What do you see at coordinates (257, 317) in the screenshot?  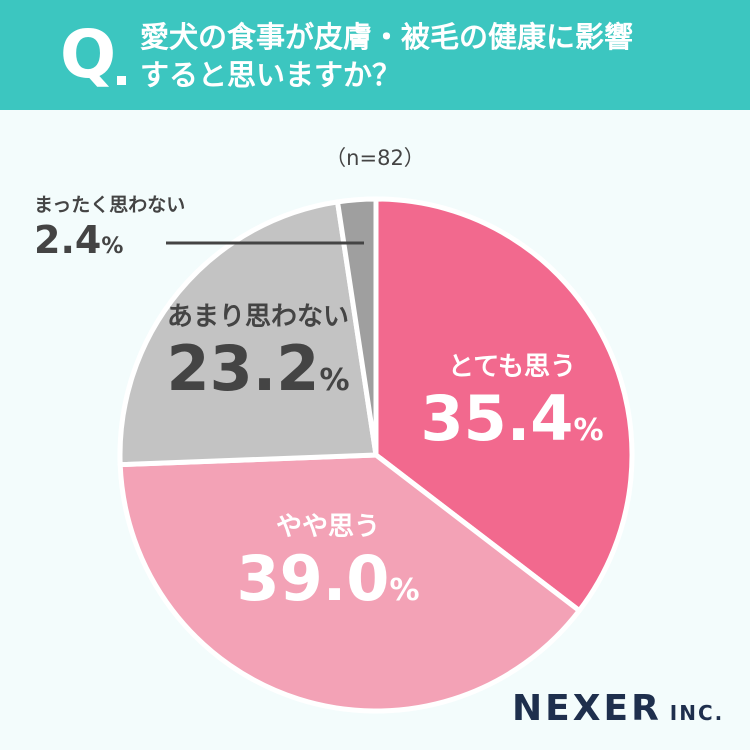 I see `slice-label-2-name: あまり思わない` at bounding box center [257, 317].